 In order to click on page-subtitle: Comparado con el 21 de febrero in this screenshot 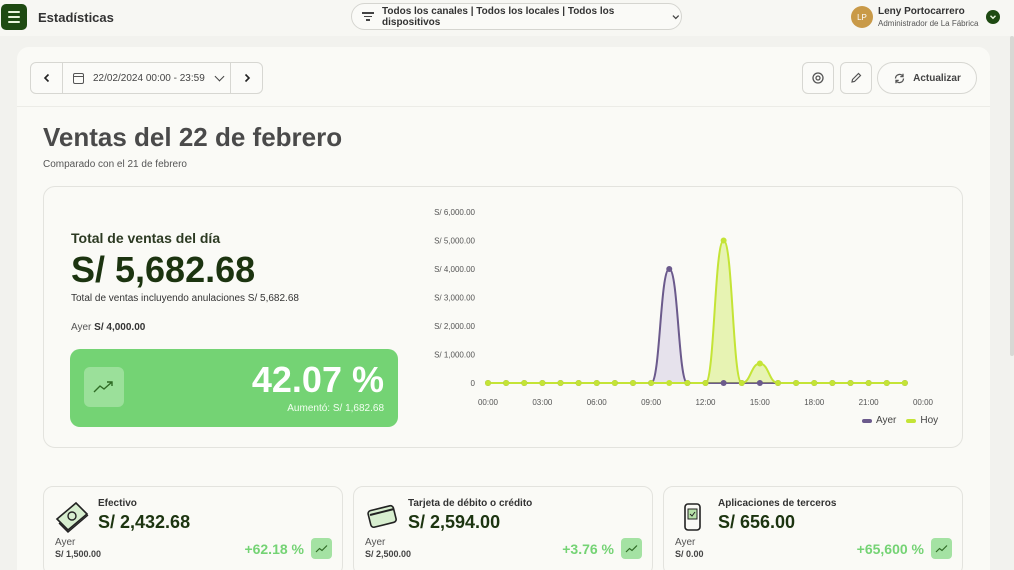, I will do `click(115, 164)`.